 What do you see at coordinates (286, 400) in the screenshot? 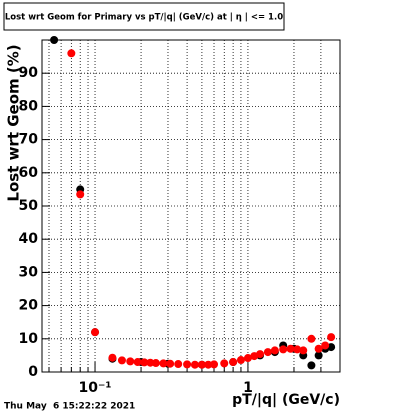
I see `x-axis-label: pT/|q| (GeV/c)` at bounding box center [286, 400].